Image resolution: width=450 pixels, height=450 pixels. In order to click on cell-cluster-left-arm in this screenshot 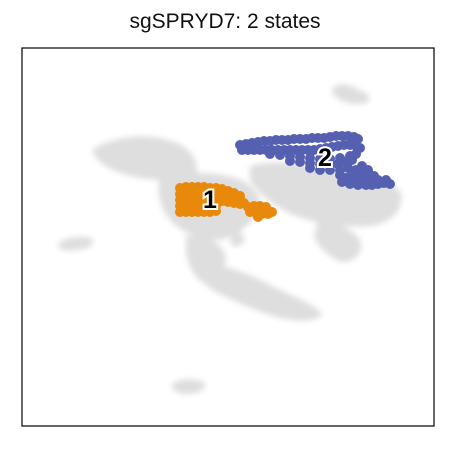, I will do `click(76, 243)`.